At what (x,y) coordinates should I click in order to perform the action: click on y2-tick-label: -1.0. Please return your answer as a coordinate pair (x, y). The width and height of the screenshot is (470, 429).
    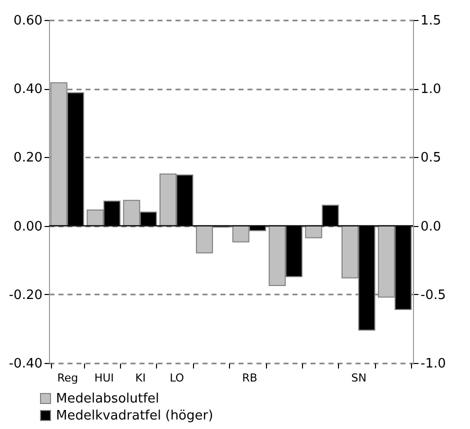
    Looking at the image, I should click on (433, 364).